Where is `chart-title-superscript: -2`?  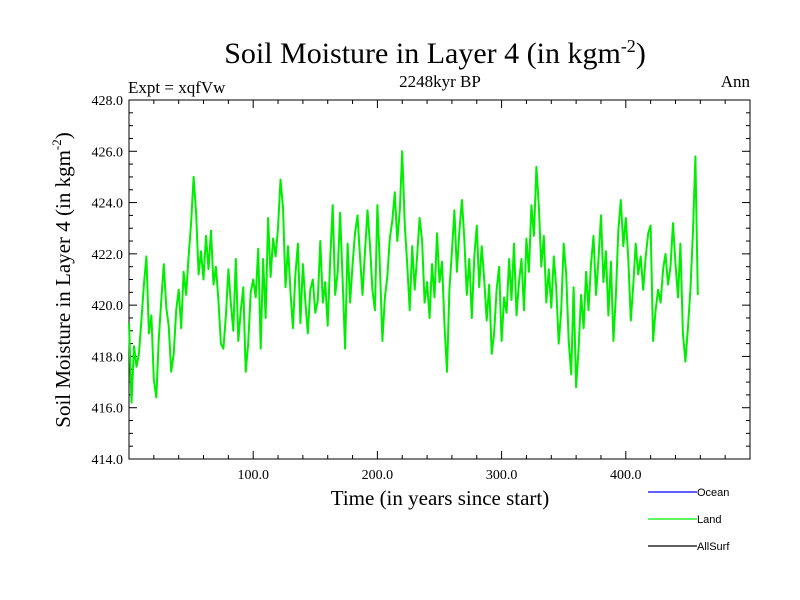 chart-title-superscript: -2 is located at coordinates (628, 46).